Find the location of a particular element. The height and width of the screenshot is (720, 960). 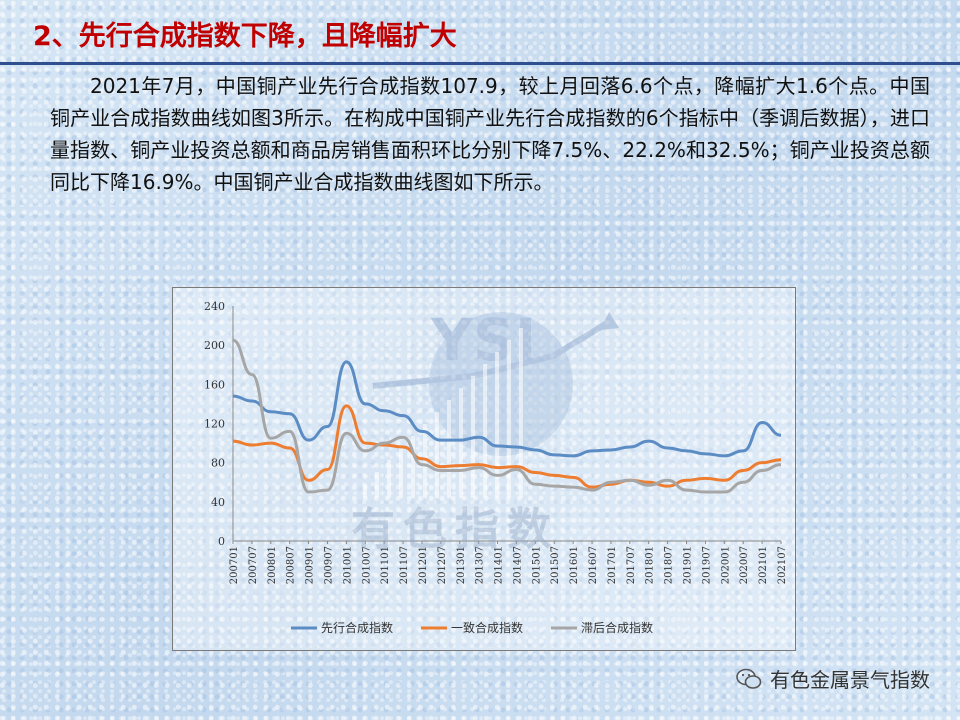

x-tick-label: 201901 is located at coordinates (688, 565).